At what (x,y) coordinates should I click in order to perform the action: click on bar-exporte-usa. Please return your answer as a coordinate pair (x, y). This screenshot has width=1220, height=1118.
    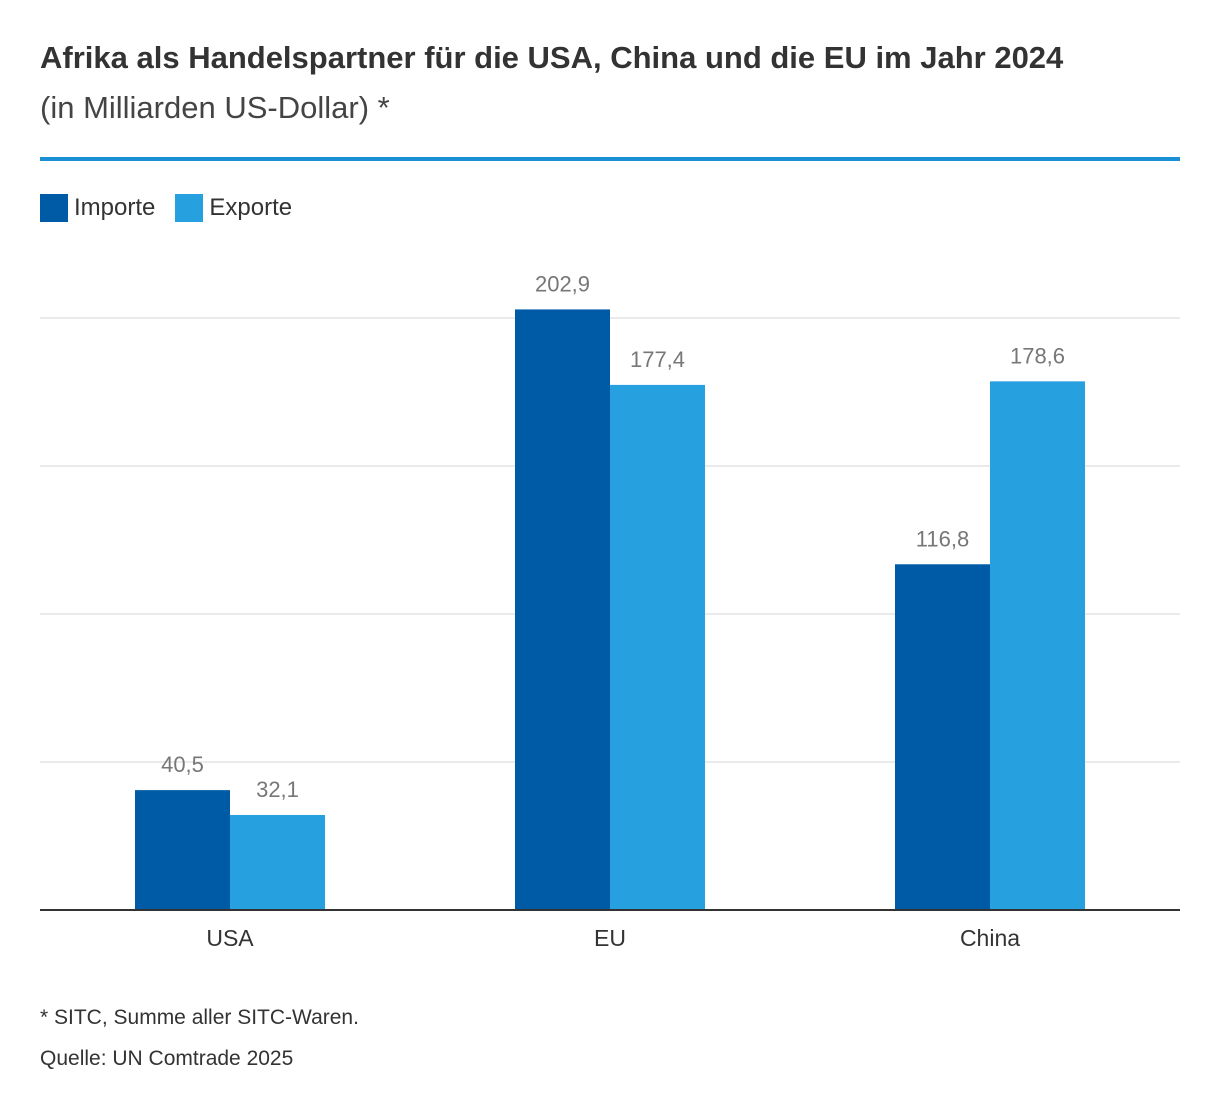
    Looking at the image, I should click on (277, 862).